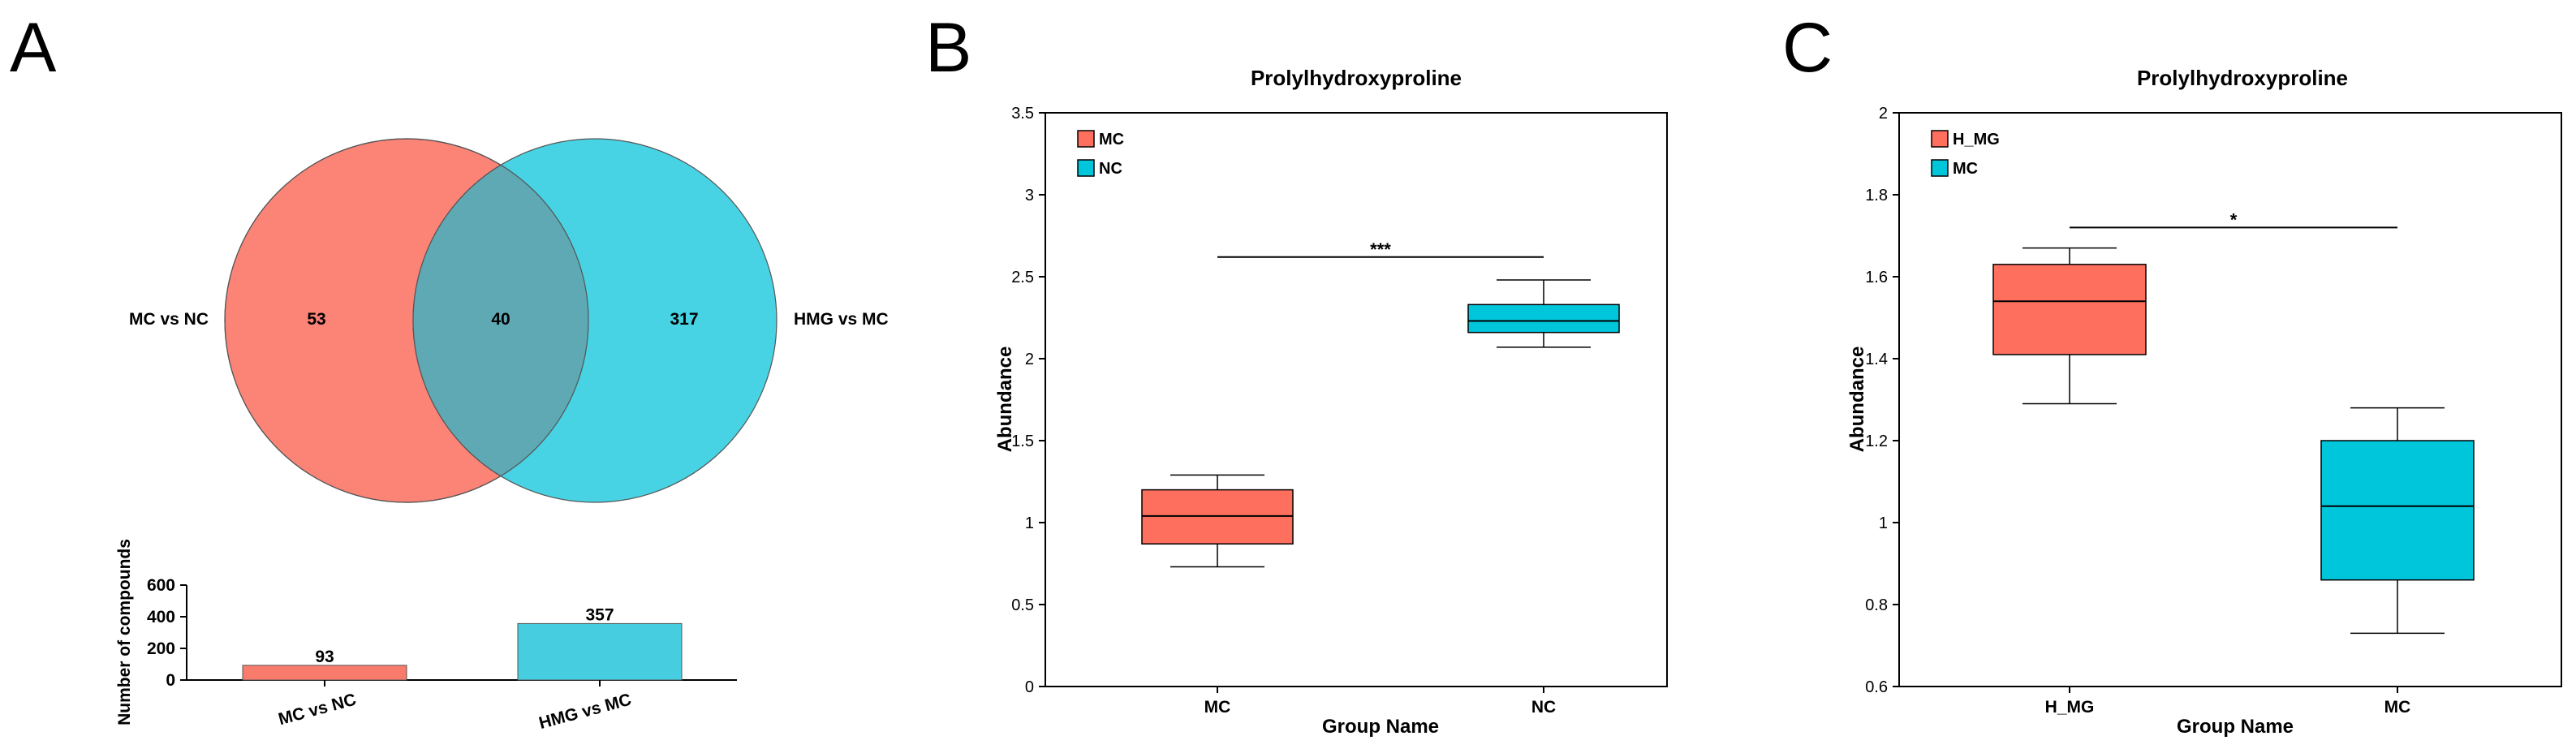 The width and height of the screenshot is (2576, 749). I want to click on x-tick-label: H_MG, so click(2070, 707).